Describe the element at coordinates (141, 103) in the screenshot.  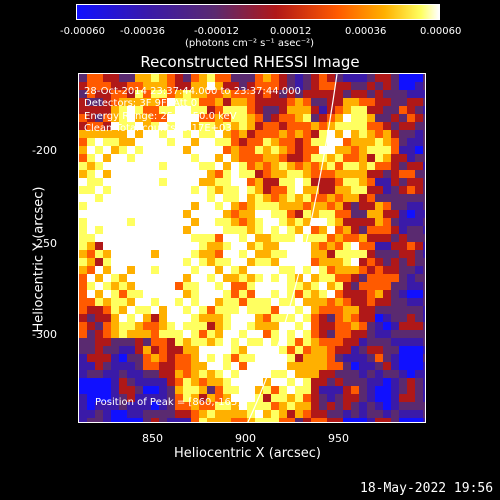
I see `info-detectors: Detectors: 3F 9F, Att 0` at that location.